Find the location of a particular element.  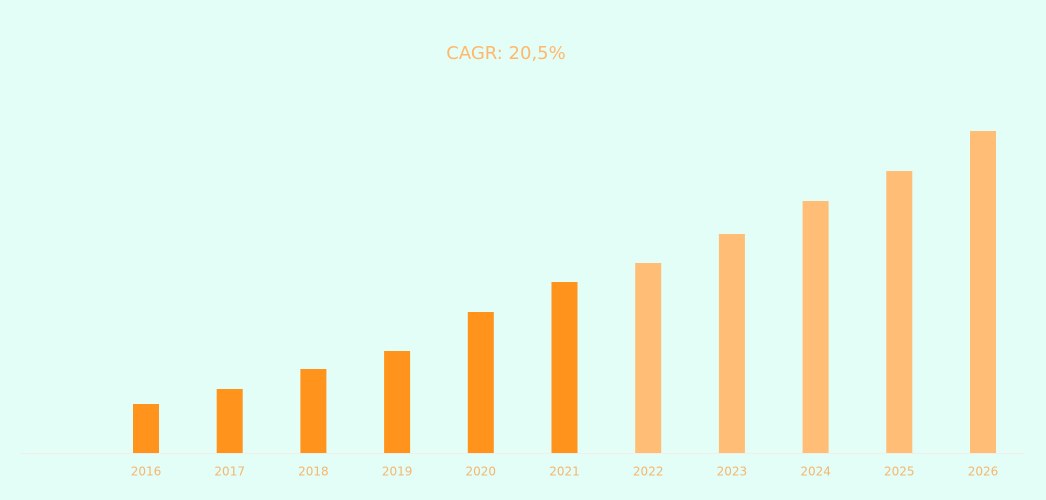

x-tick-label: 2020 is located at coordinates (481, 472).